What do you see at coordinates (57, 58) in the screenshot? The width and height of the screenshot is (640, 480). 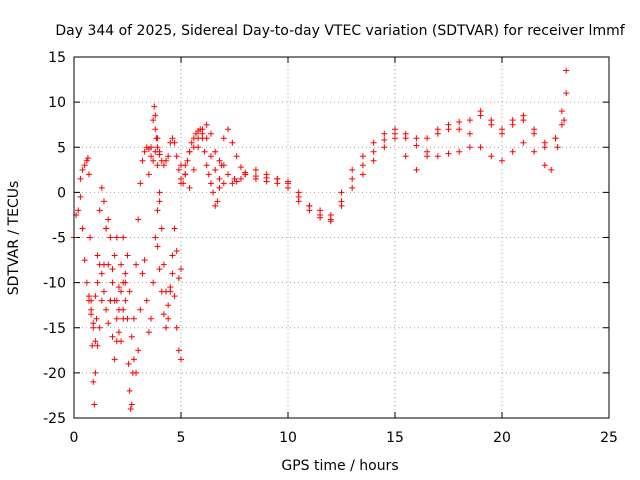 I see `y-tick-label: 15` at bounding box center [57, 58].